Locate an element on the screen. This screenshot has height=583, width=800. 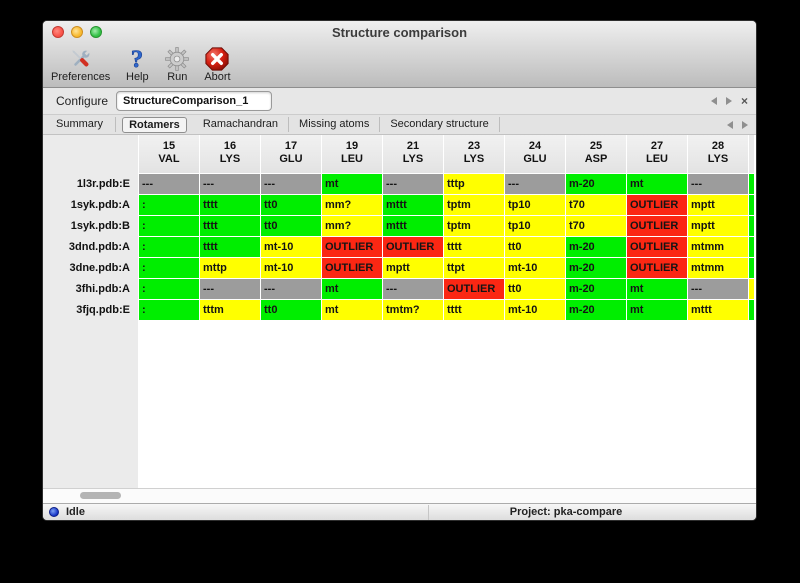
rotamer-cell: mttp is located at coordinates (230, 268).